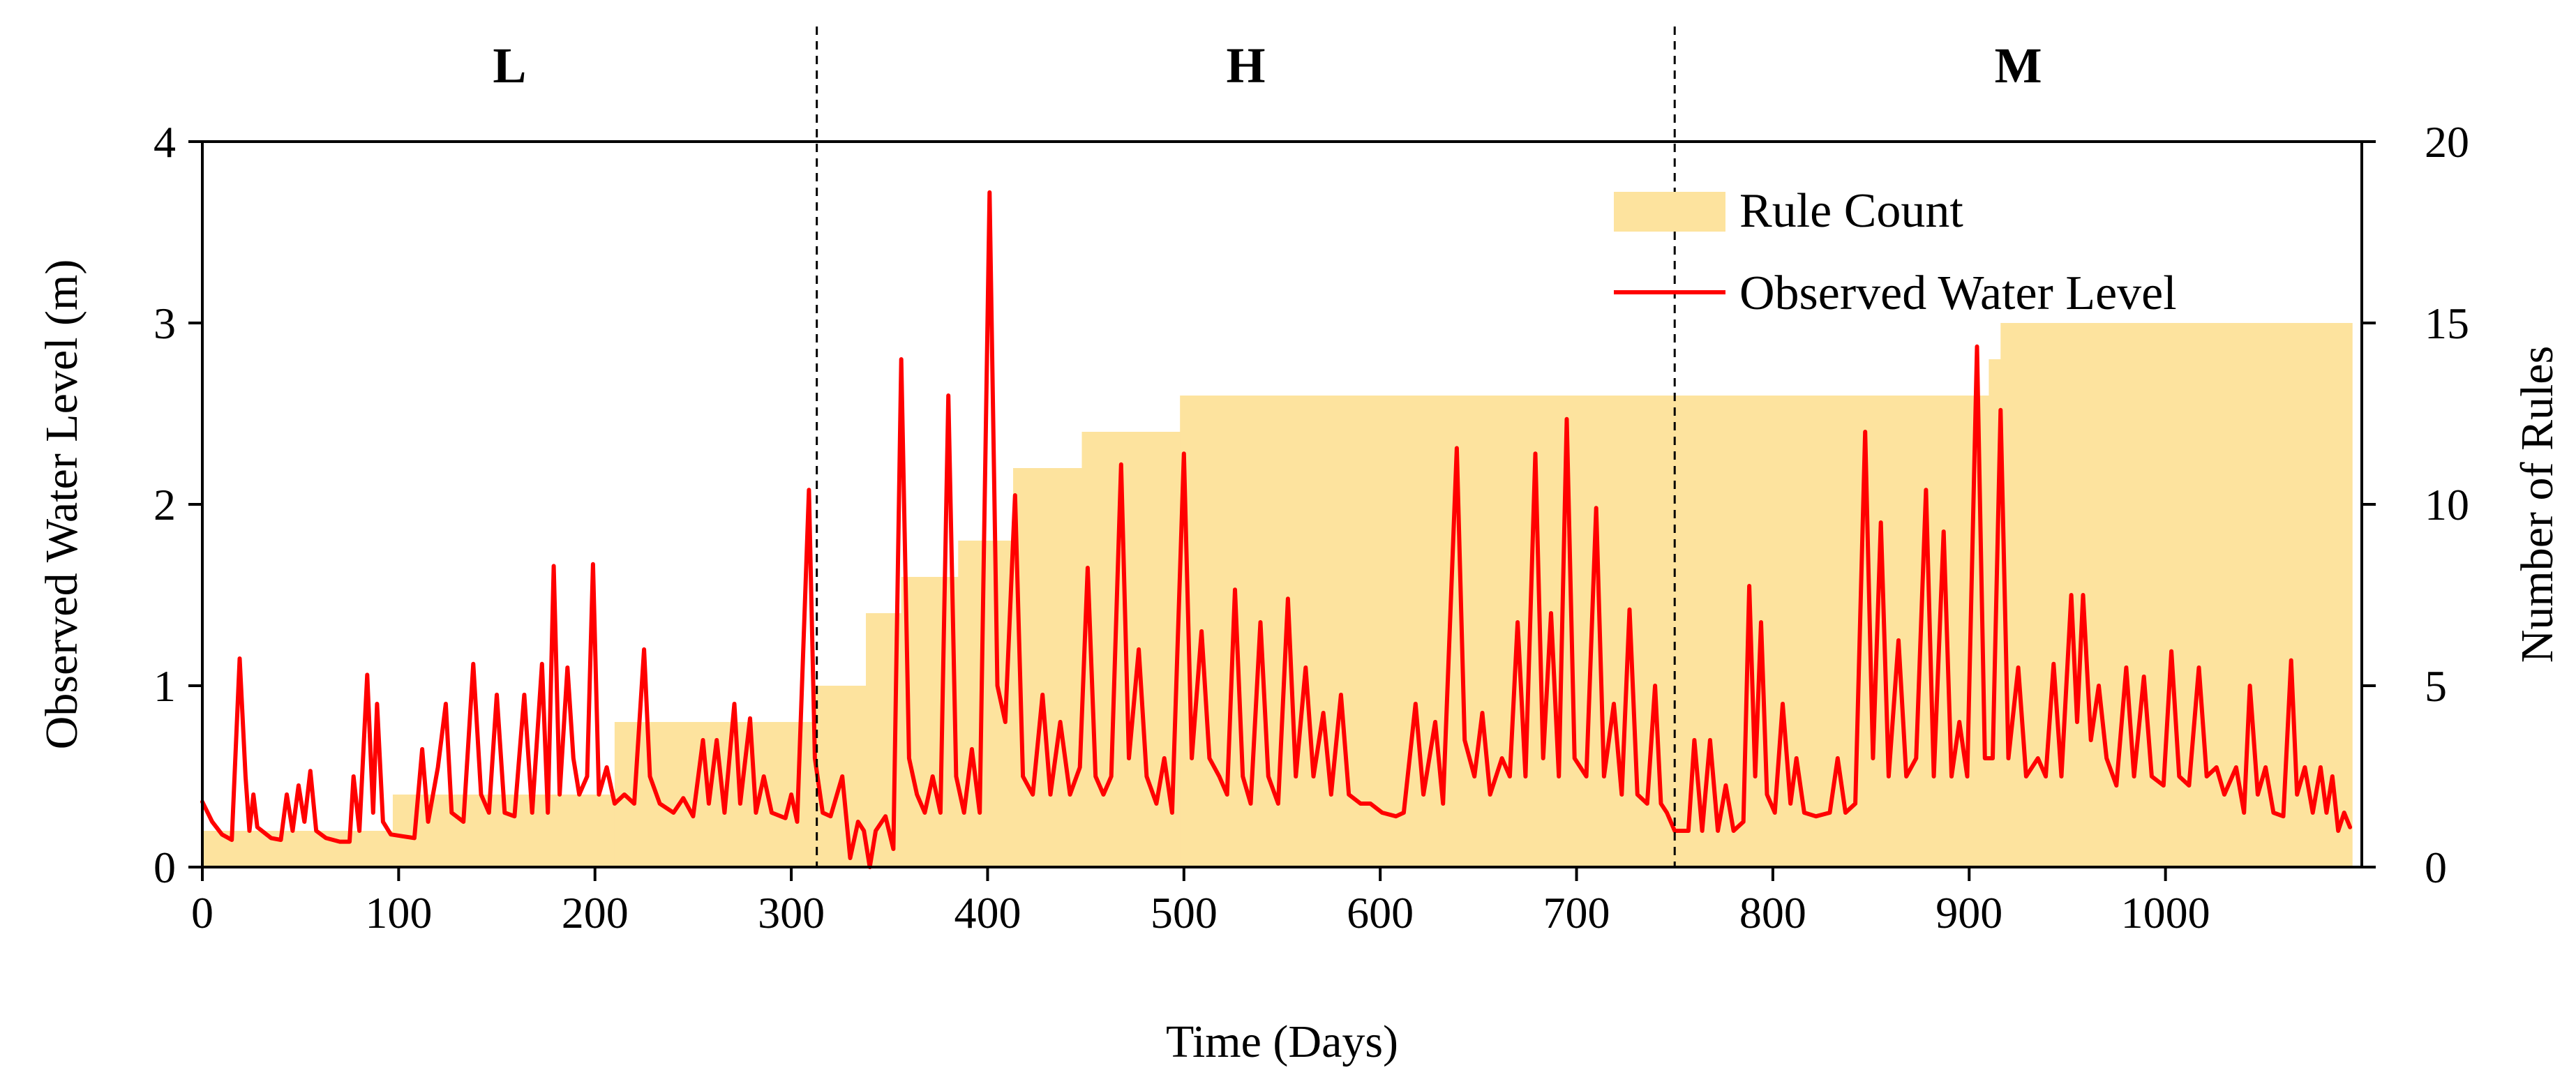 The height and width of the screenshot is (1091, 2576). Describe the element at coordinates (2018, 65) in the screenshot. I see `region-label-m: M` at that location.